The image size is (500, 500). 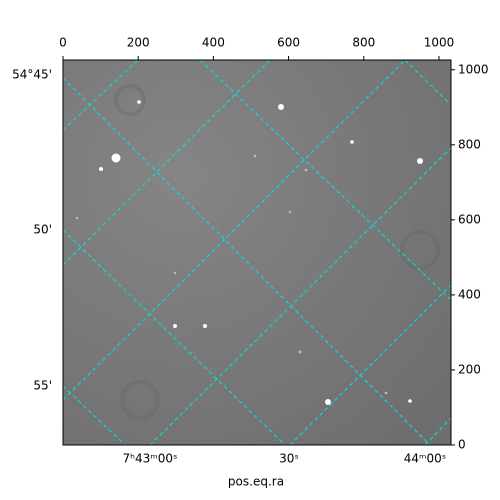 I want to click on x-tick-label: 600, so click(x=288, y=43).